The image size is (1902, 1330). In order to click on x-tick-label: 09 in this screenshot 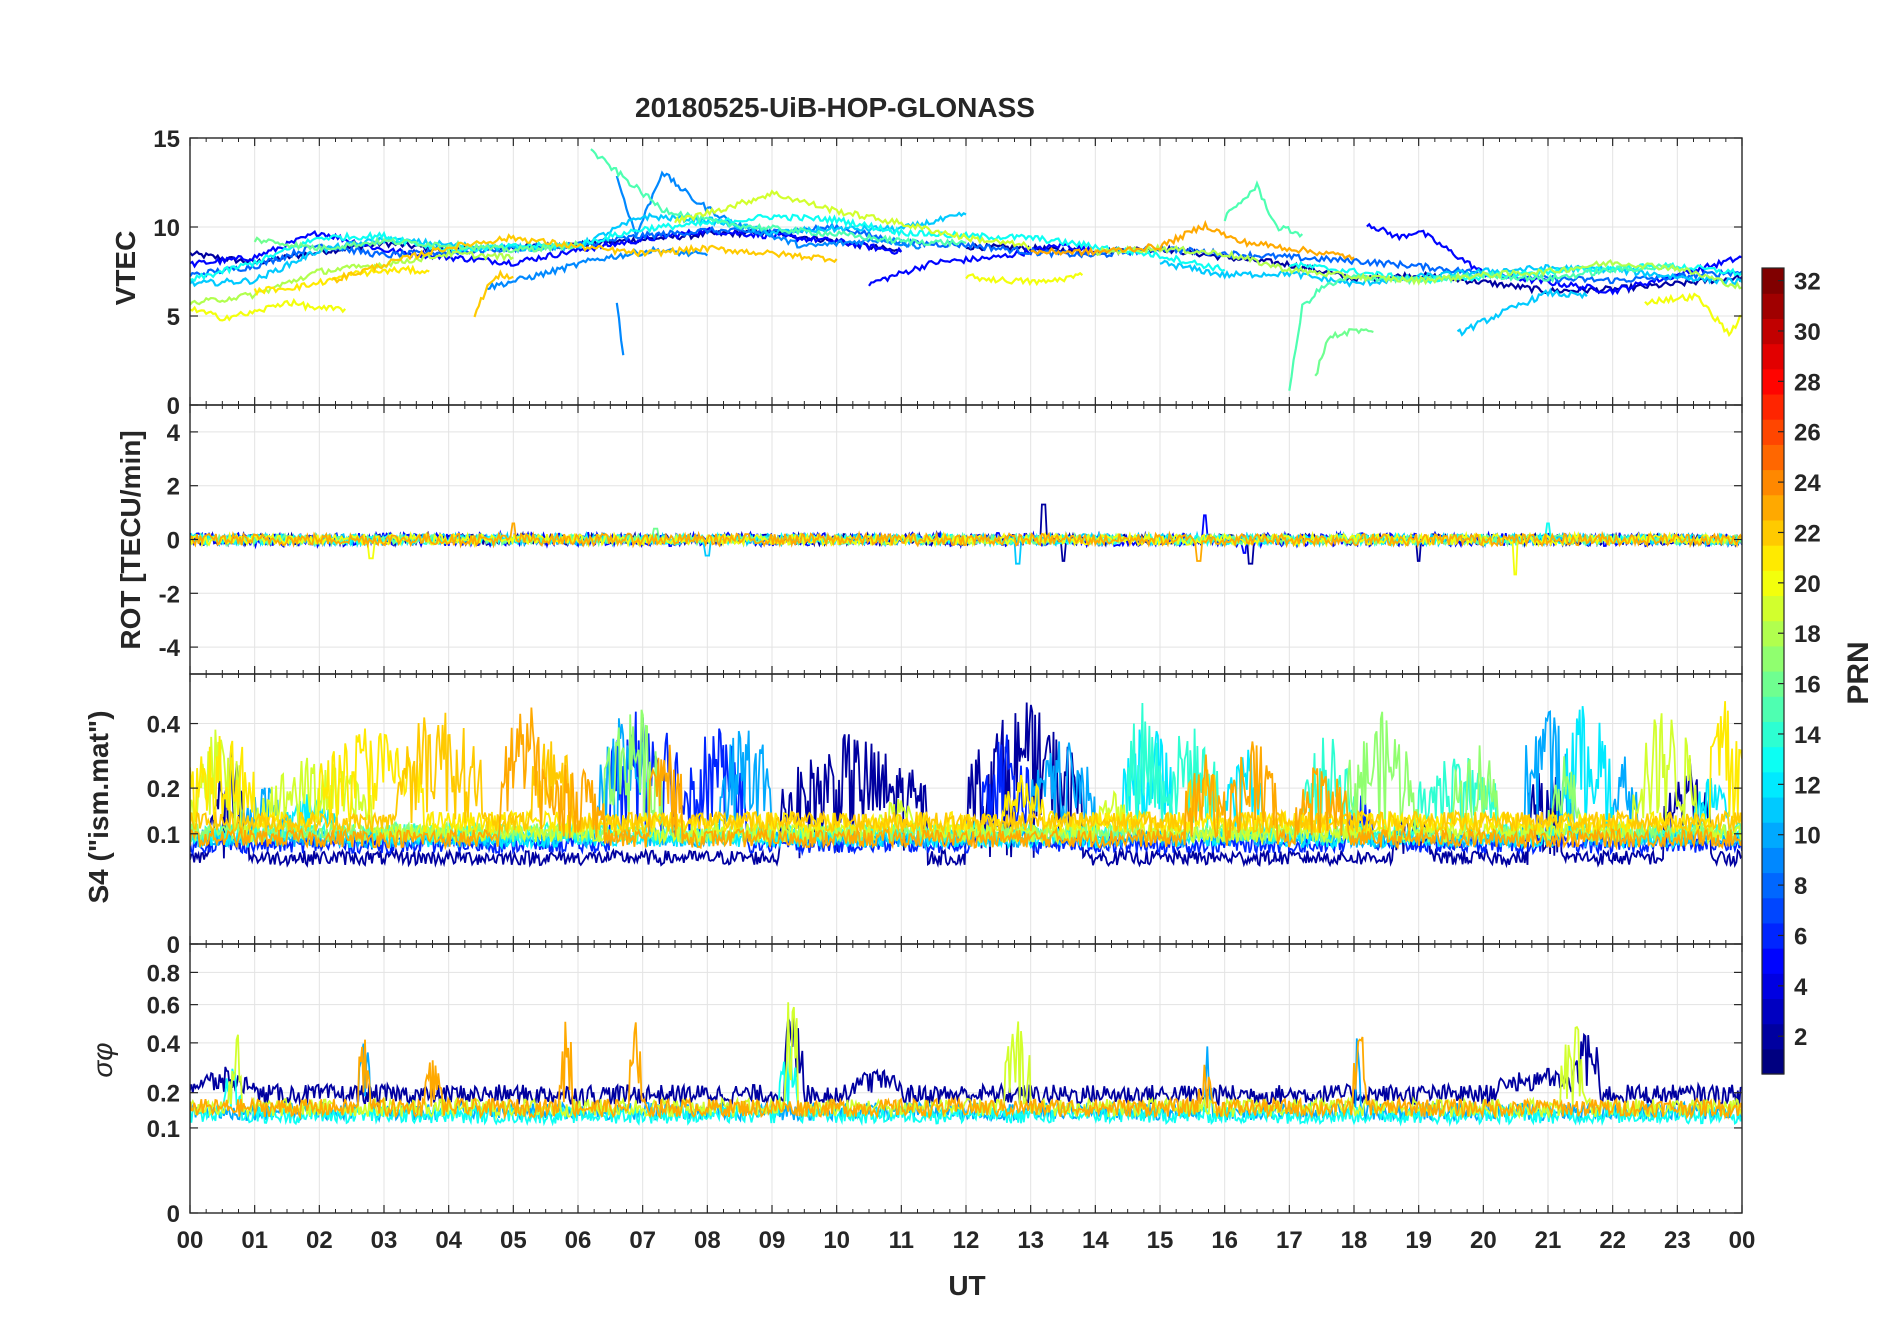, I will do `click(772, 1240)`.